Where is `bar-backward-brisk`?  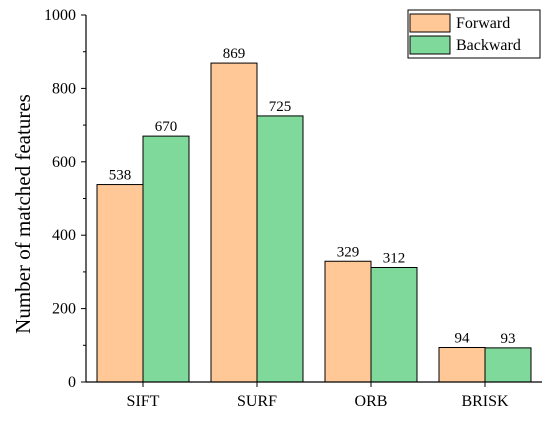 bar-backward-brisk is located at coordinates (508, 365).